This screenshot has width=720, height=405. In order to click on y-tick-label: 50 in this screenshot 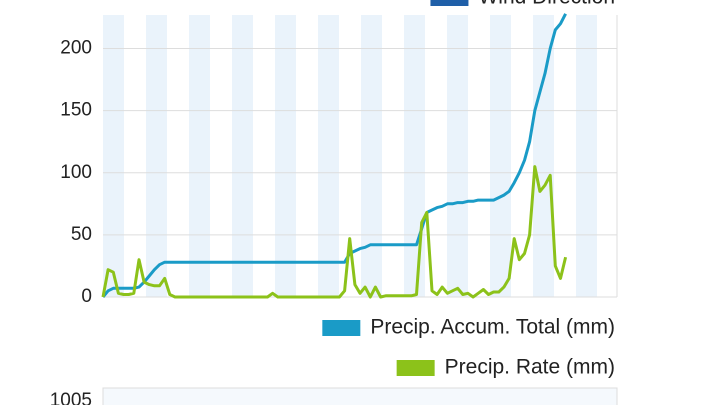, I will do `click(81, 234)`.